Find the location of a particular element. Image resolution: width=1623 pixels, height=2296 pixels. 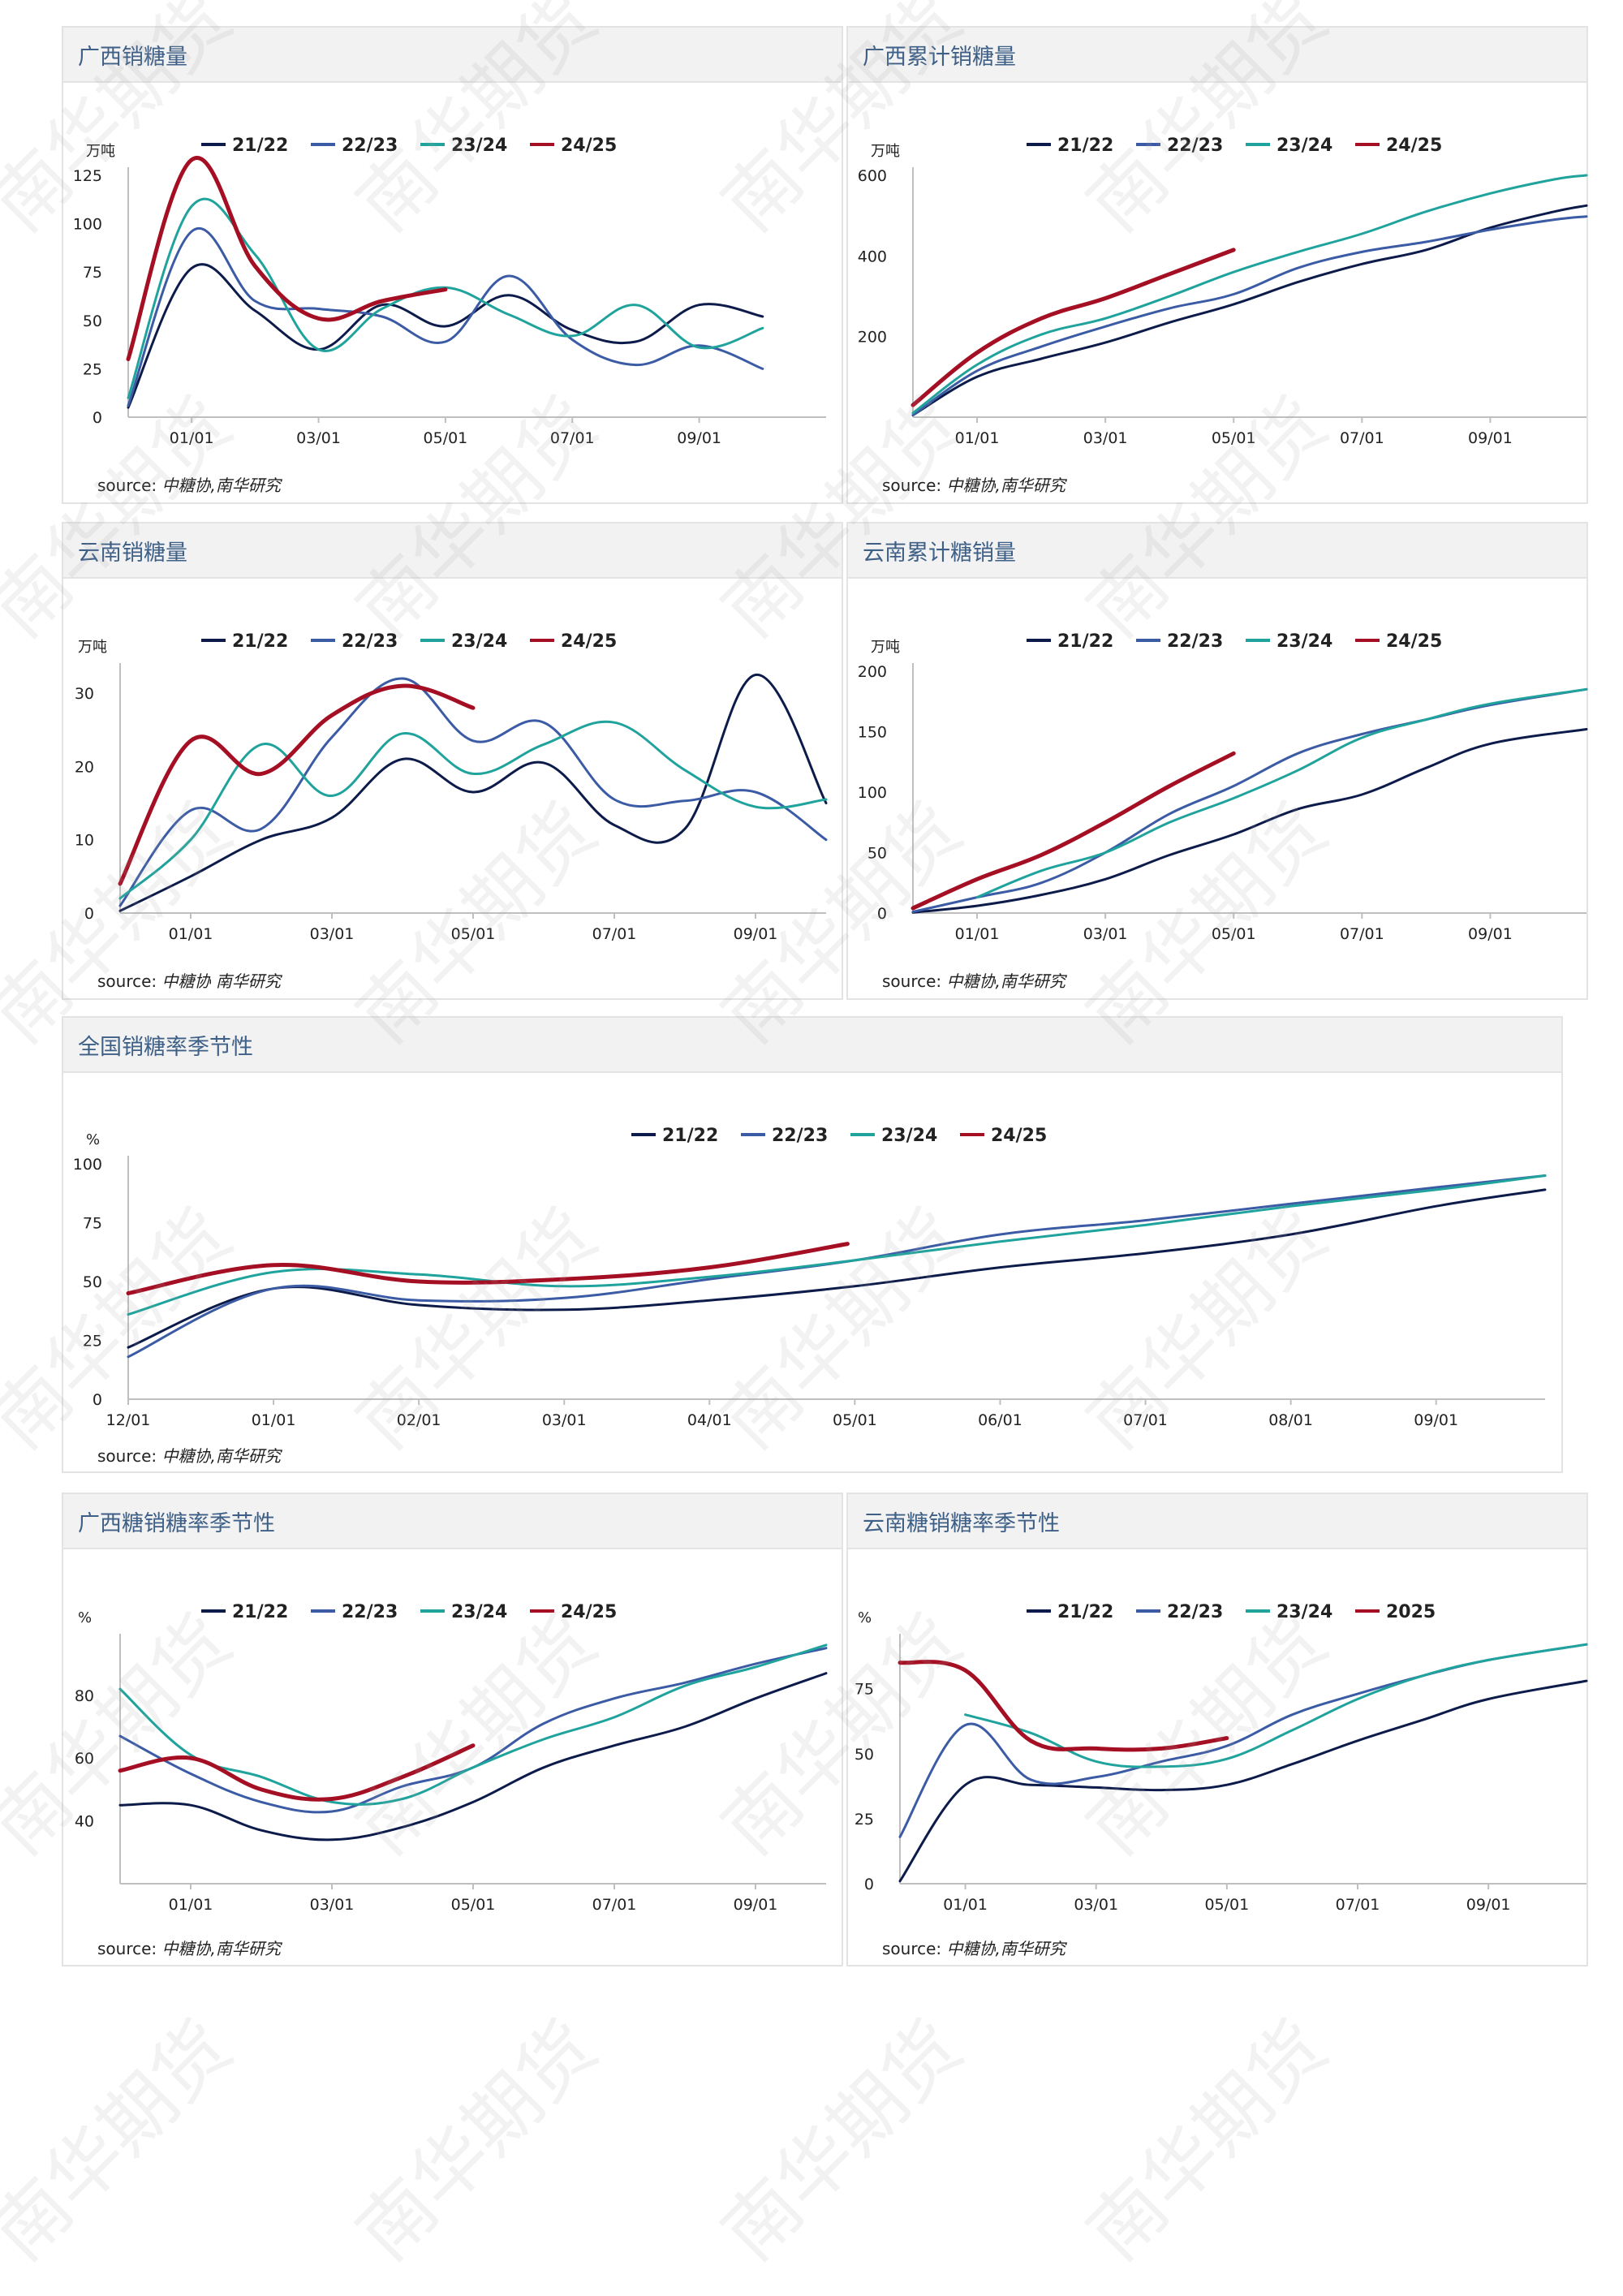

x-tick-label: 12/01 is located at coordinates (128, 1420).